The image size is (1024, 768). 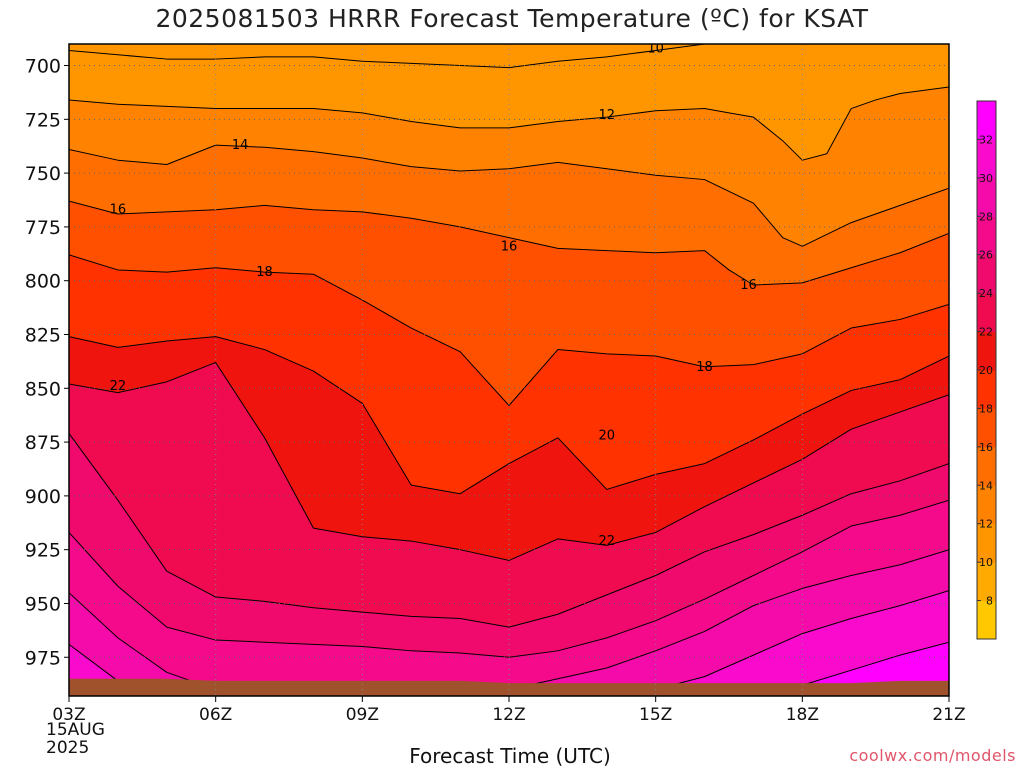 I want to click on x-tick-label: 12Z, so click(x=508, y=715).